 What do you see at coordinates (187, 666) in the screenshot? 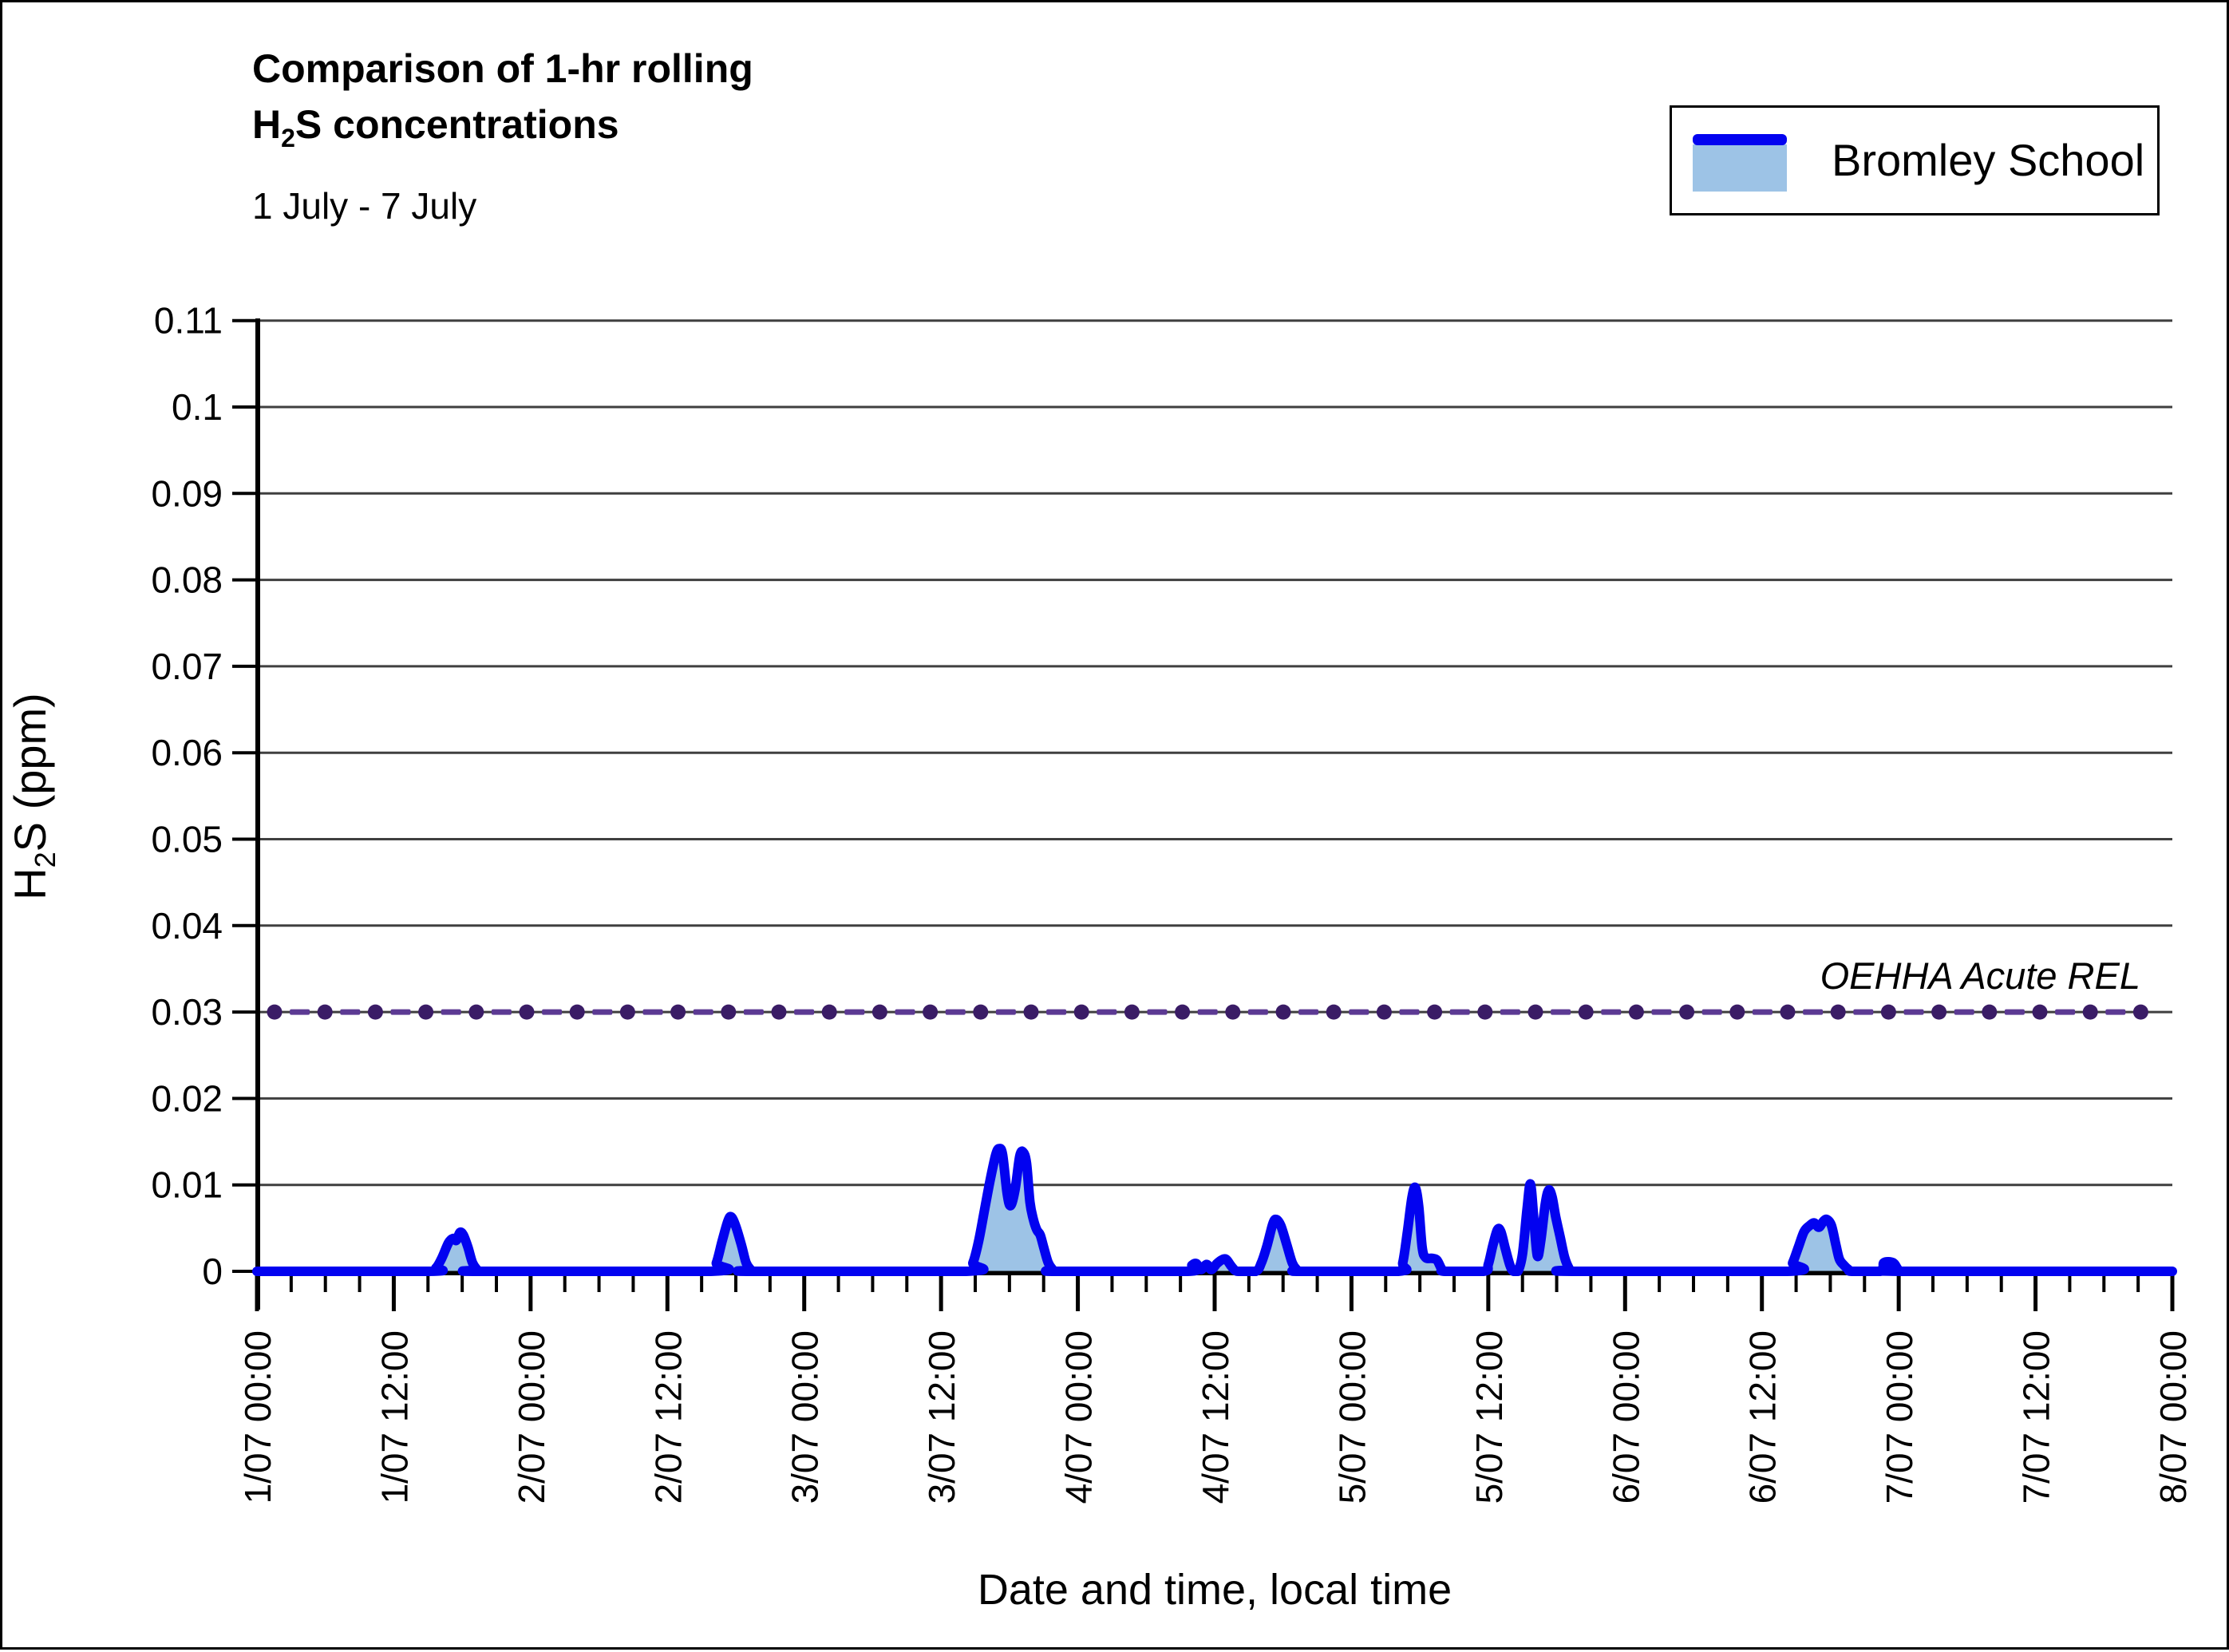
I see `y-tick-label: 0.07` at bounding box center [187, 666].